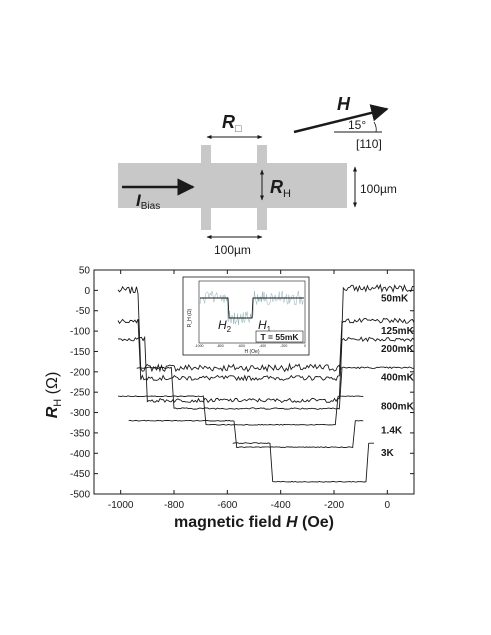 The image size is (491, 635). What do you see at coordinates (54, 395) in the screenshot?
I see `y-axis-label: RH (Ω)` at bounding box center [54, 395].